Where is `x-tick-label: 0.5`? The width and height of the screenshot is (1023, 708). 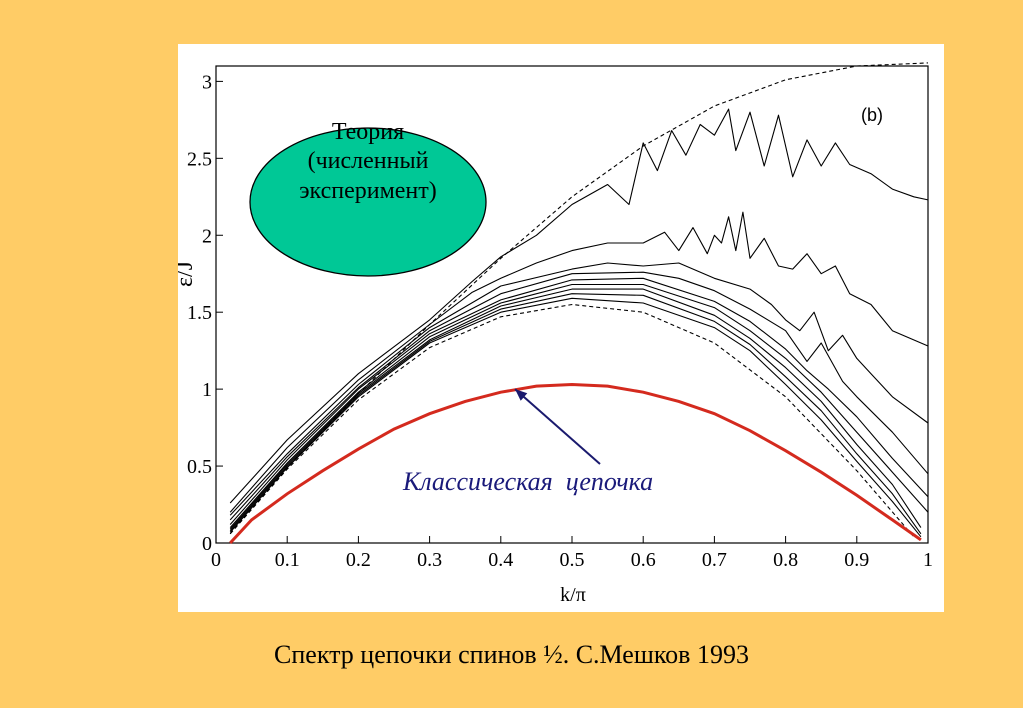
x-tick-label: 0.5 is located at coordinates (572, 560).